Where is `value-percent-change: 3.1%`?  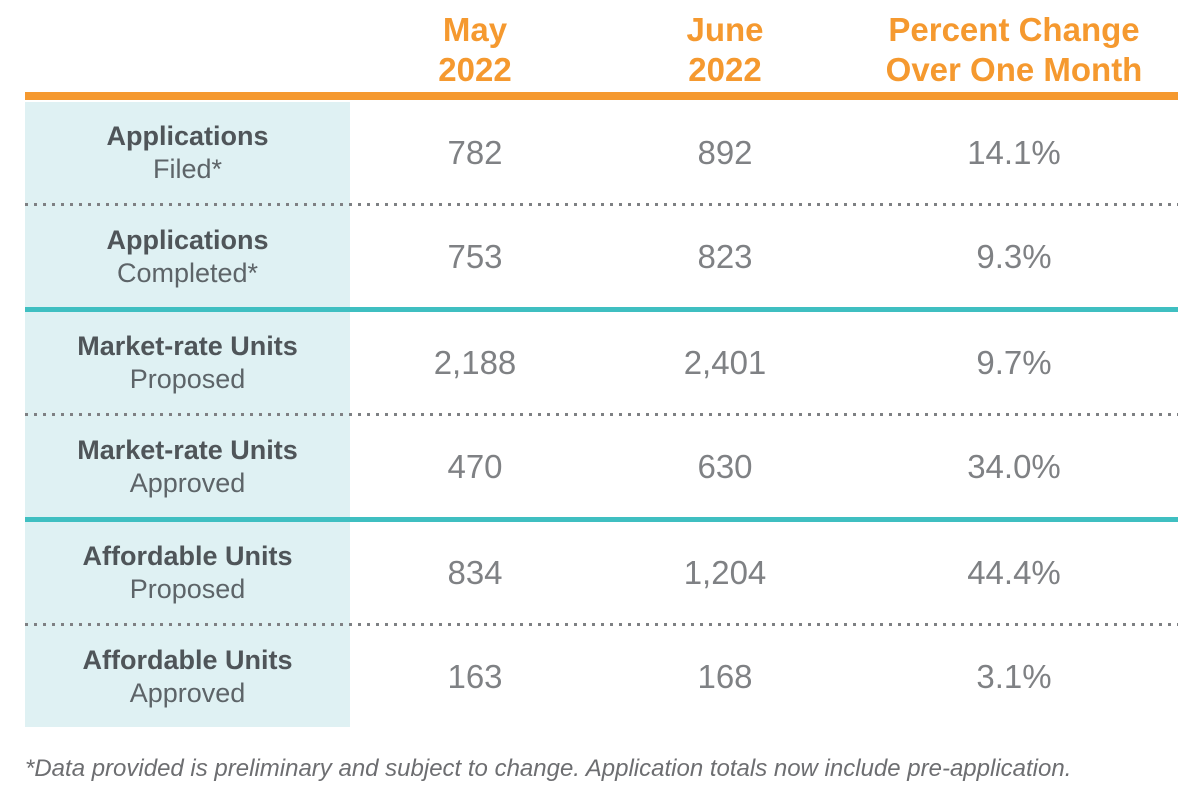 value-percent-change: 3.1% is located at coordinates (1014, 676).